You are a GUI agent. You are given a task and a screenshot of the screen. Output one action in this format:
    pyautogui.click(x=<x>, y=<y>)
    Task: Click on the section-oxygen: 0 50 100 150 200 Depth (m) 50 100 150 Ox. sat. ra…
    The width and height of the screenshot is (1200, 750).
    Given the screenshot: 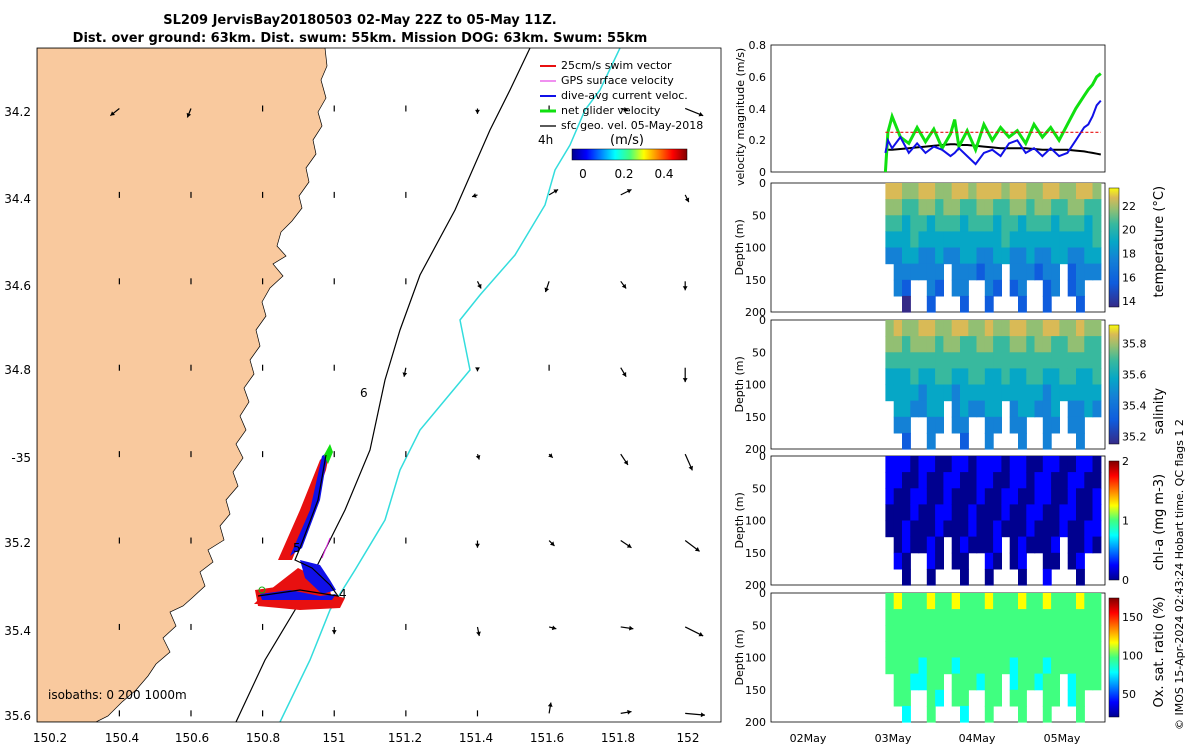 What is the action you would take?
    pyautogui.click(x=950, y=658)
    